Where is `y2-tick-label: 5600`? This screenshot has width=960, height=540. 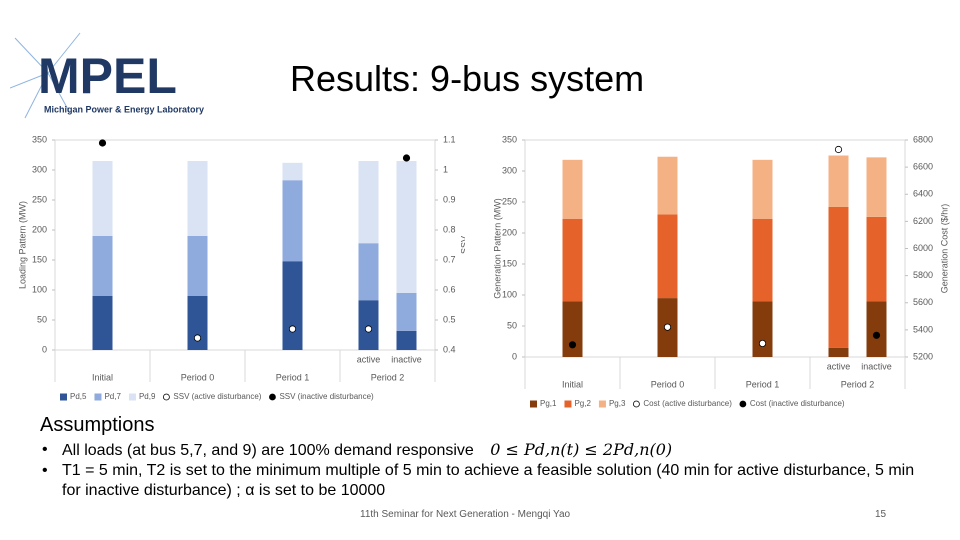
y2-tick-label: 5600 is located at coordinates (923, 302).